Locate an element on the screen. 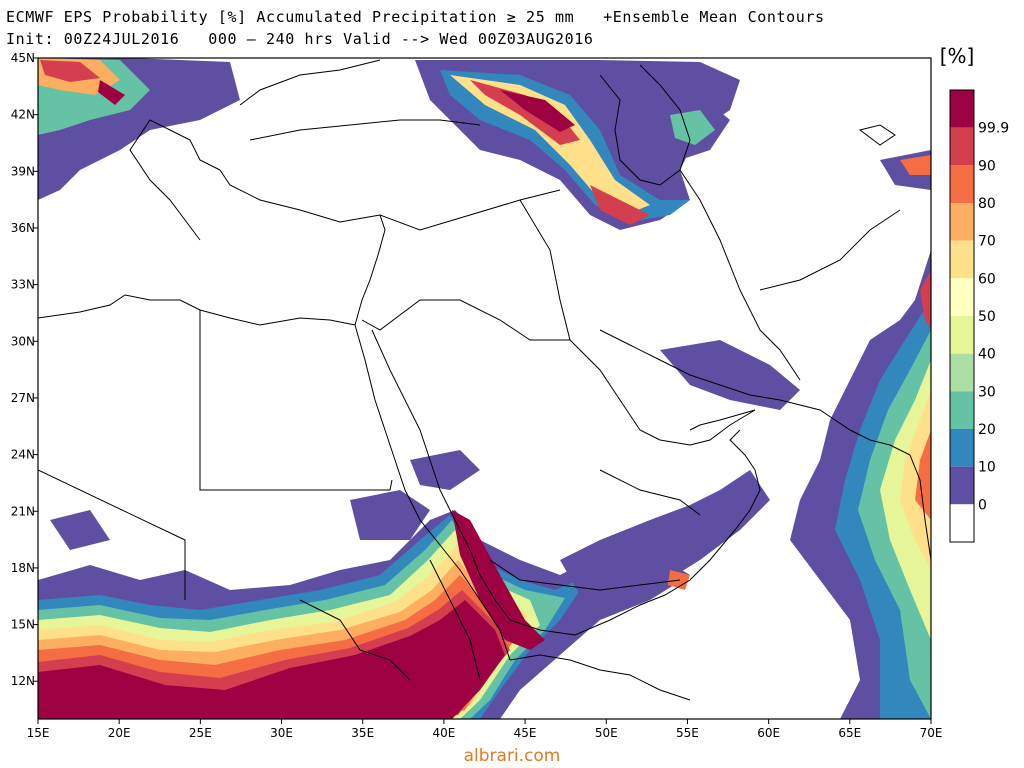  y-tick-label: 27N is located at coordinates (23, 398).